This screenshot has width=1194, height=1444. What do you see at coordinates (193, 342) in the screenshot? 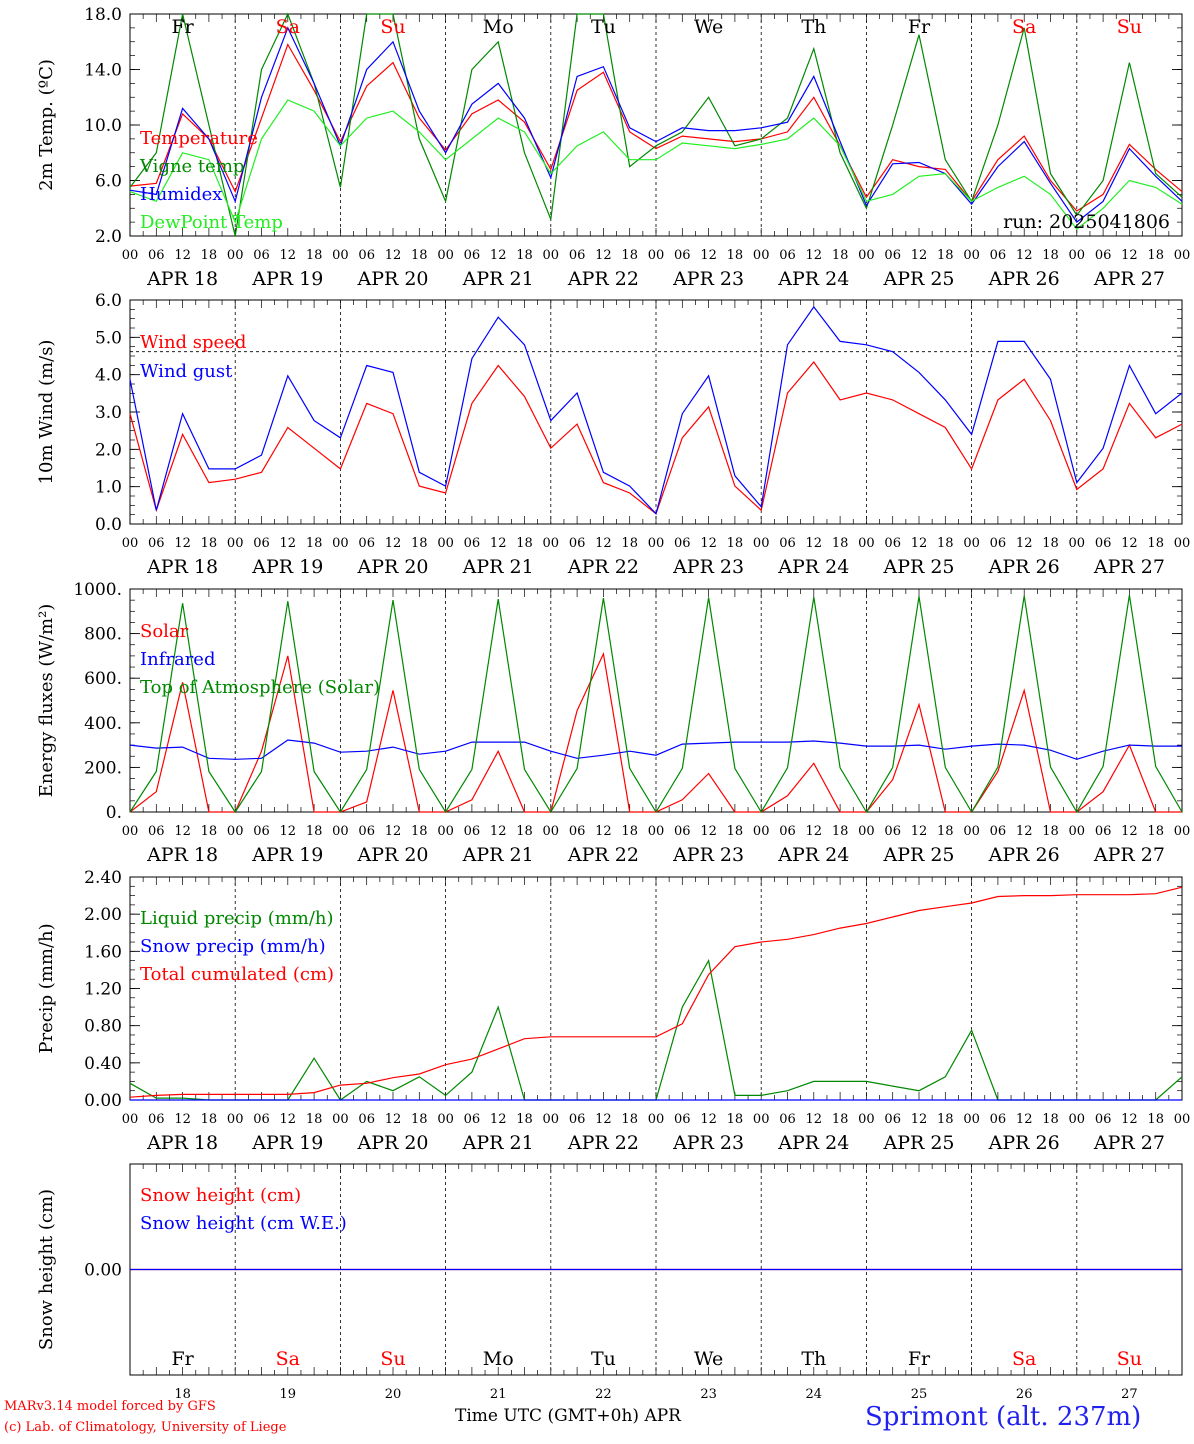
I see `legend-entry: Wind speed` at bounding box center [193, 342].